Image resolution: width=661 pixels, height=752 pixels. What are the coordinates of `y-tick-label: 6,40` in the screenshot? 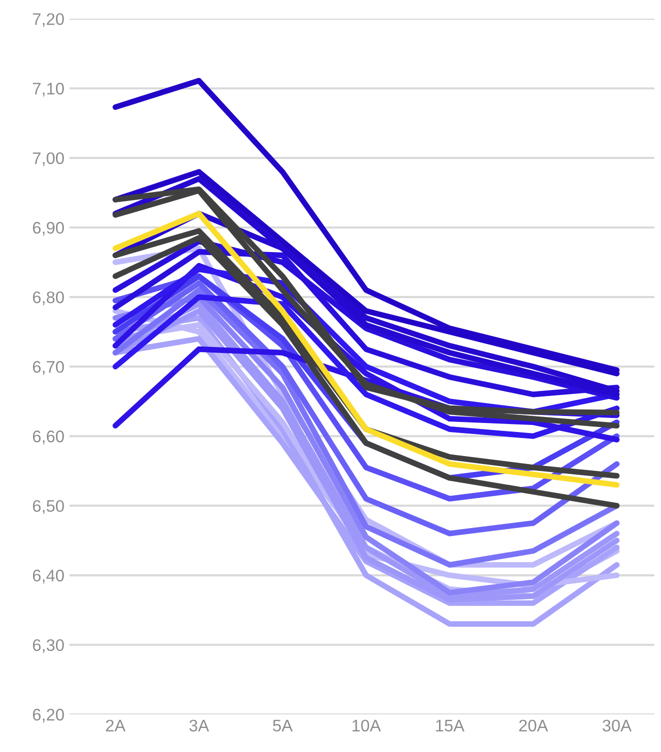 It's located at (48, 577).